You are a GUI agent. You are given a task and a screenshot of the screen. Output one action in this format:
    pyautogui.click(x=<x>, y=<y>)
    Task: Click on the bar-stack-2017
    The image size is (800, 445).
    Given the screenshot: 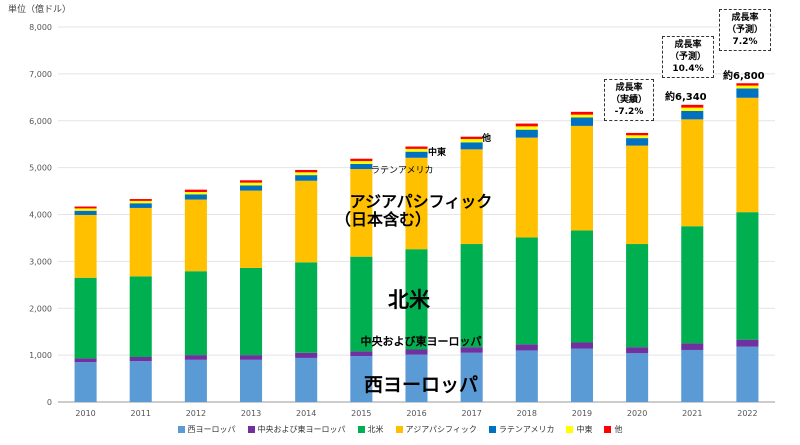 What is the action you would take?
    pyautogui.click(x=471, y=269)
    